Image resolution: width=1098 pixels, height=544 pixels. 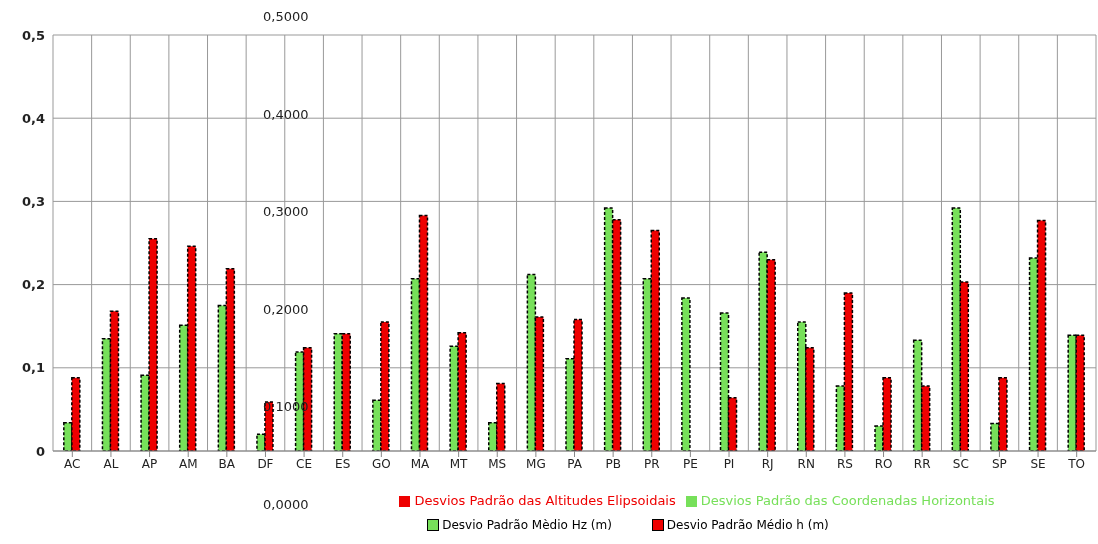 What do you see at coordinates (883, 463) in the screenshot?
I see `x-tick-label: RO` at bounding box center [883, 463].